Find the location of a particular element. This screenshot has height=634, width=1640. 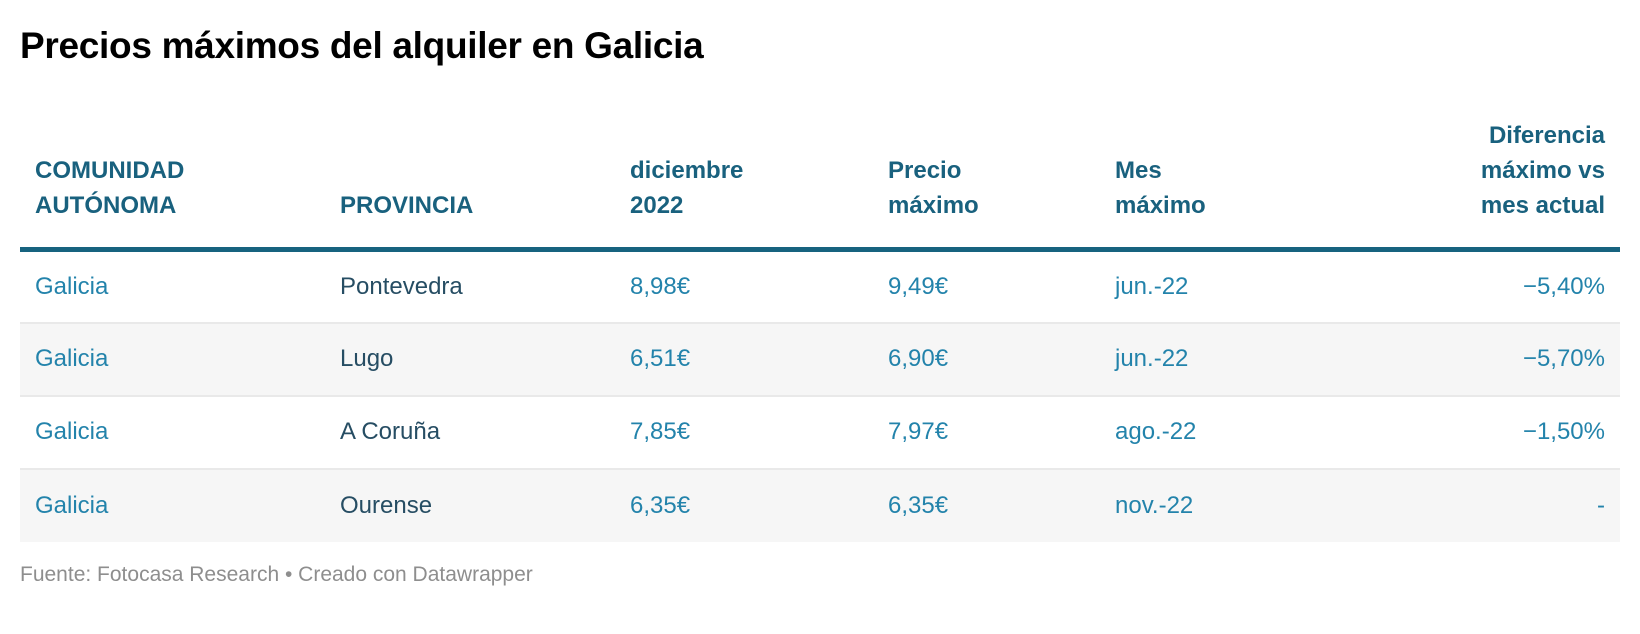

column-header-diferencia-maximo-vs-mes-actual: Diferencia máximo vs mes actual is located at coordinates (1475, 167).